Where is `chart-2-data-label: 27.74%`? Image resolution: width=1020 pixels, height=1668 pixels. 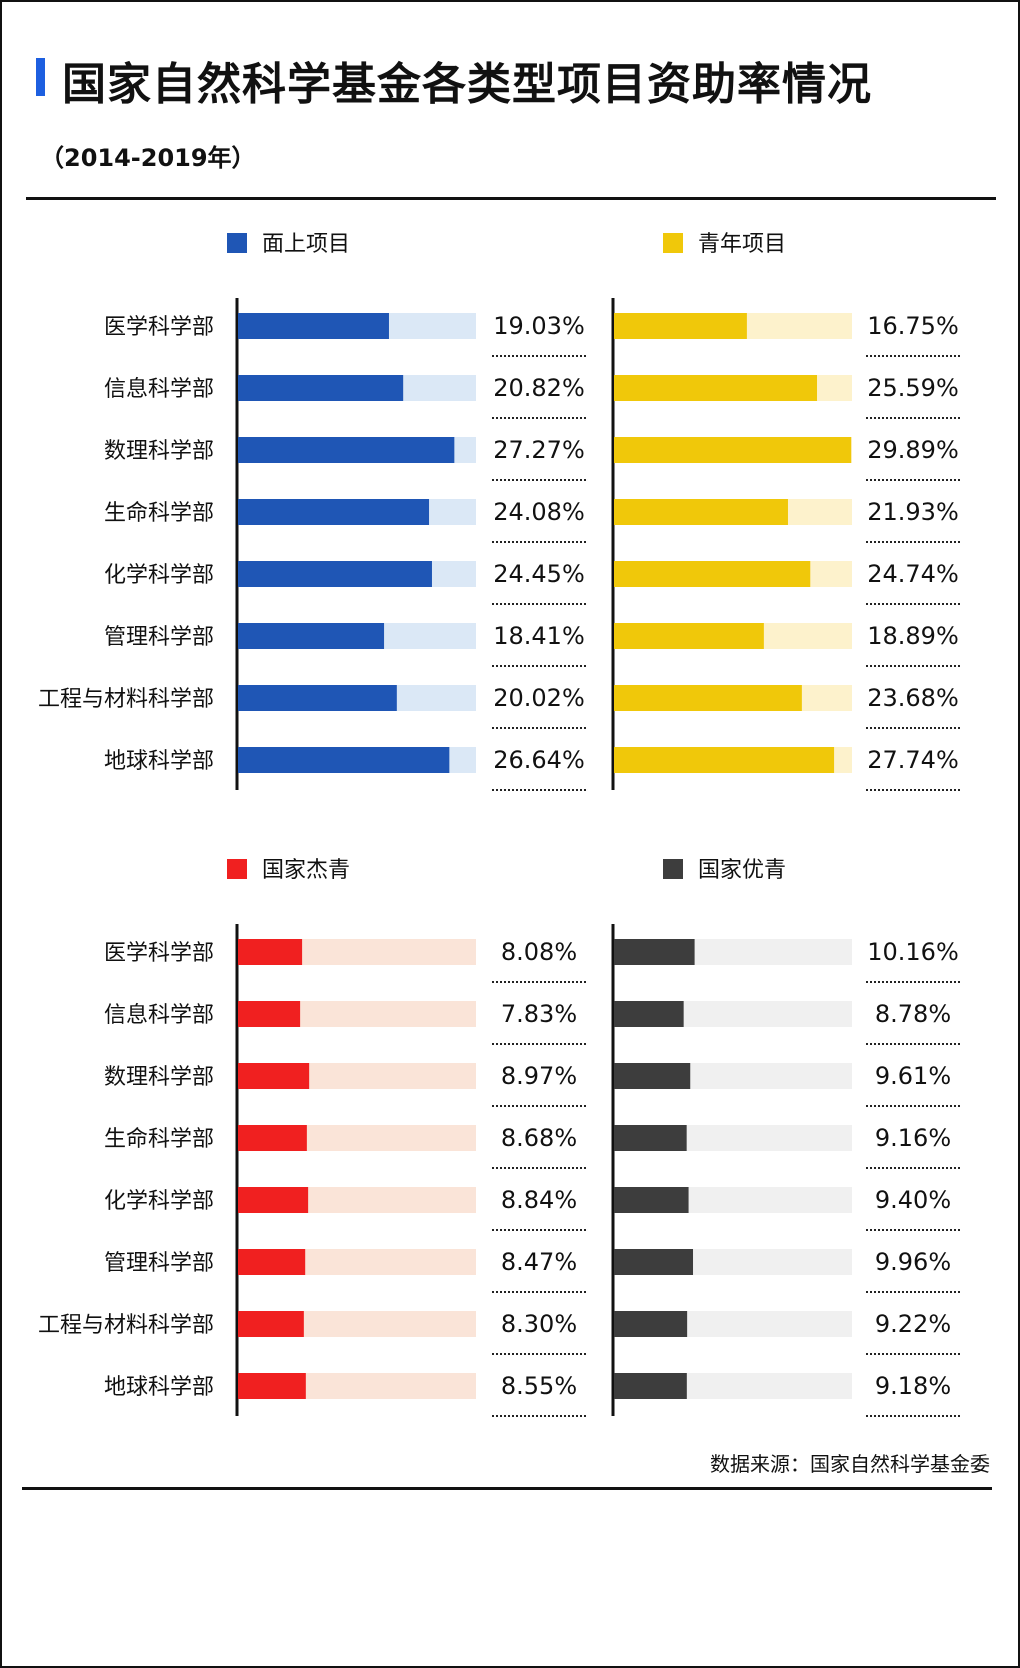 chart-2-data-label: 27.74% is located at coordinates (913, 760).